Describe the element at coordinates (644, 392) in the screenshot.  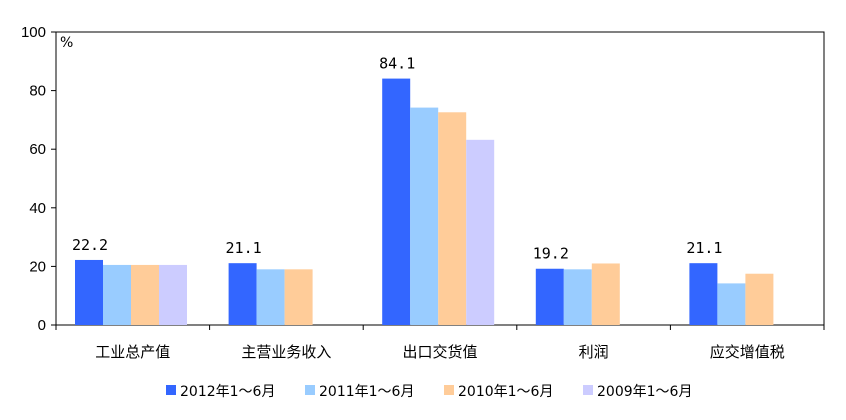
I see `legend-label: 2009年1～6月` at that location.